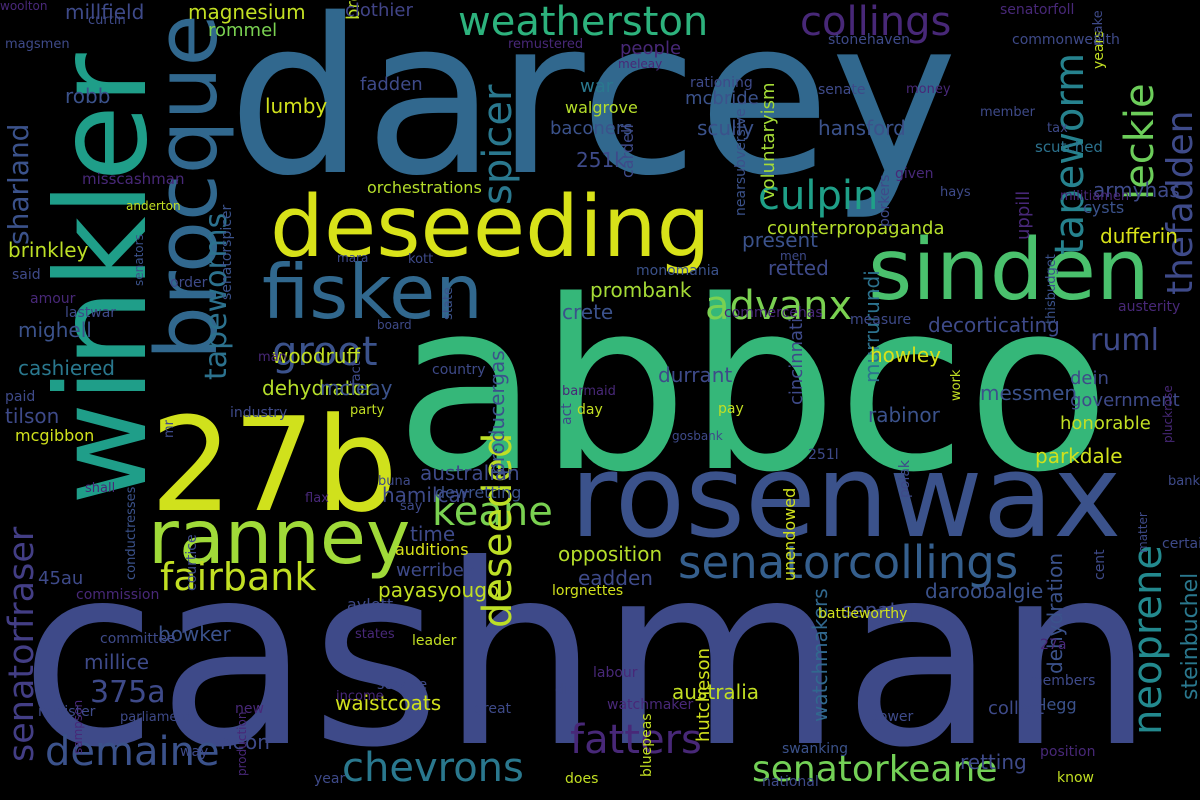 The width and height of the screenshot is (1200, 800). What do you see at coordinates (155, 717) in the screenshot?
I see `word-136: parliament` at bounding box center [155, 717].